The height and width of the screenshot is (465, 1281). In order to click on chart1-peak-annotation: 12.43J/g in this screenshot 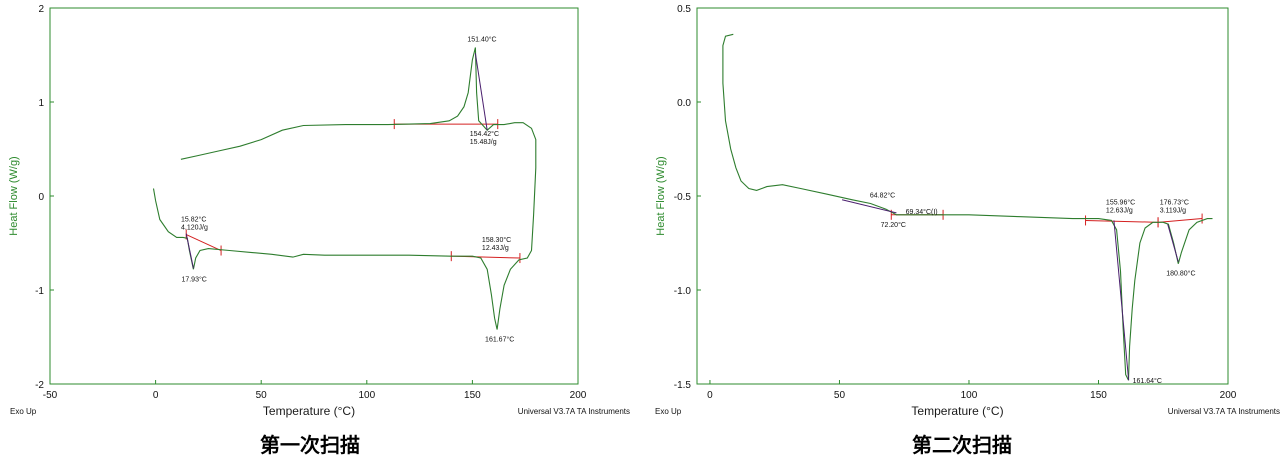, I will do `click(495, 248)`.